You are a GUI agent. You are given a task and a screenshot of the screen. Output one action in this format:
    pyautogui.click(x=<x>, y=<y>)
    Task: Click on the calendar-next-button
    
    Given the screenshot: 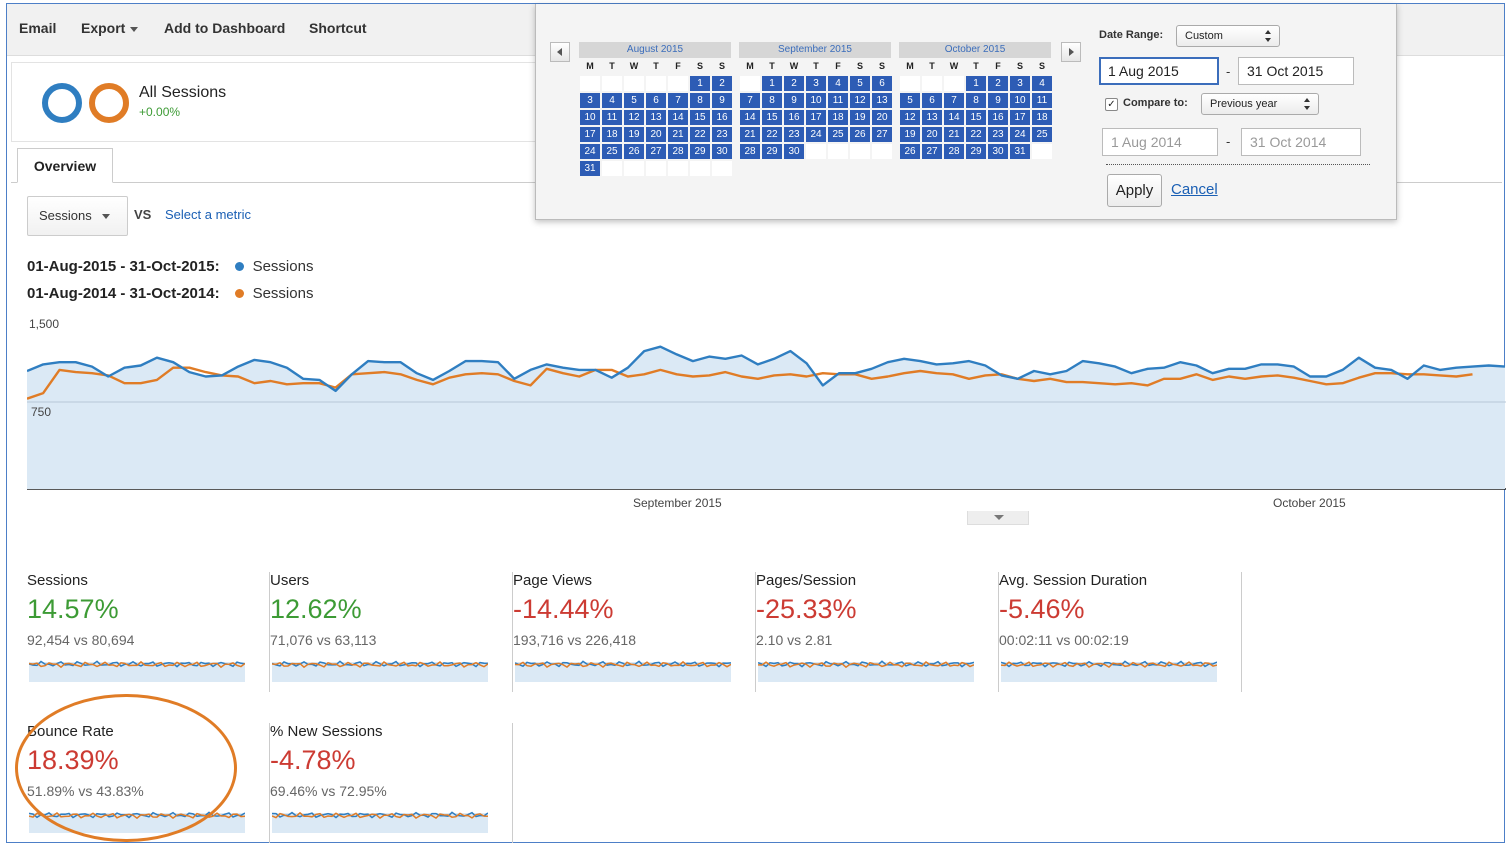 What is the action you would take?
    pyautogui.click(x=1071, y=52)
    